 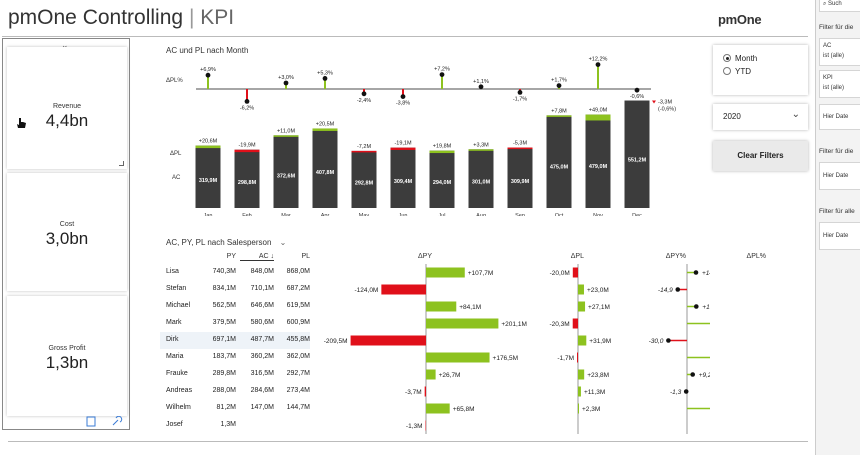 I want to click on dec-delta-label: -3,3M, so click(x=665, y=103).